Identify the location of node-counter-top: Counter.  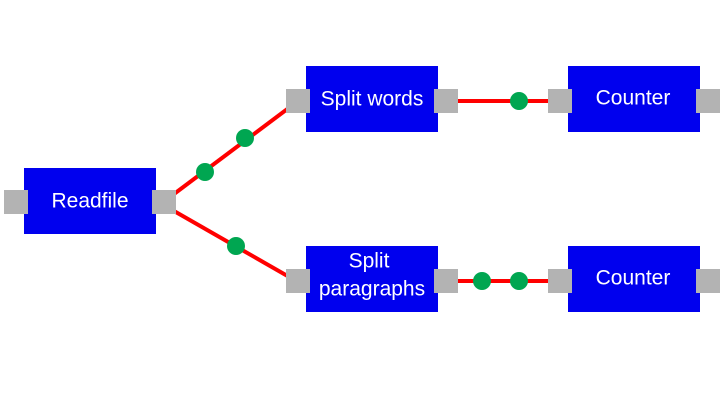
(634, 99).